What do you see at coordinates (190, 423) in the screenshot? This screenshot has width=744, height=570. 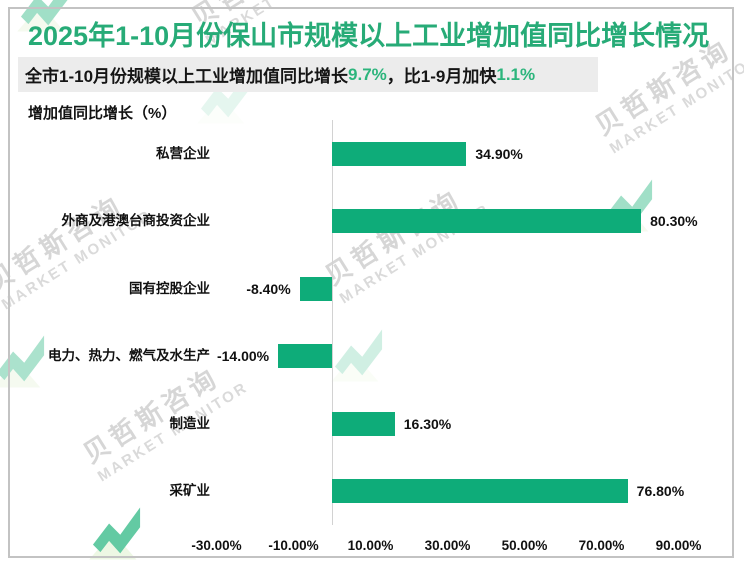 I see `category-label: 制造业` at bounding box center [190, 423].